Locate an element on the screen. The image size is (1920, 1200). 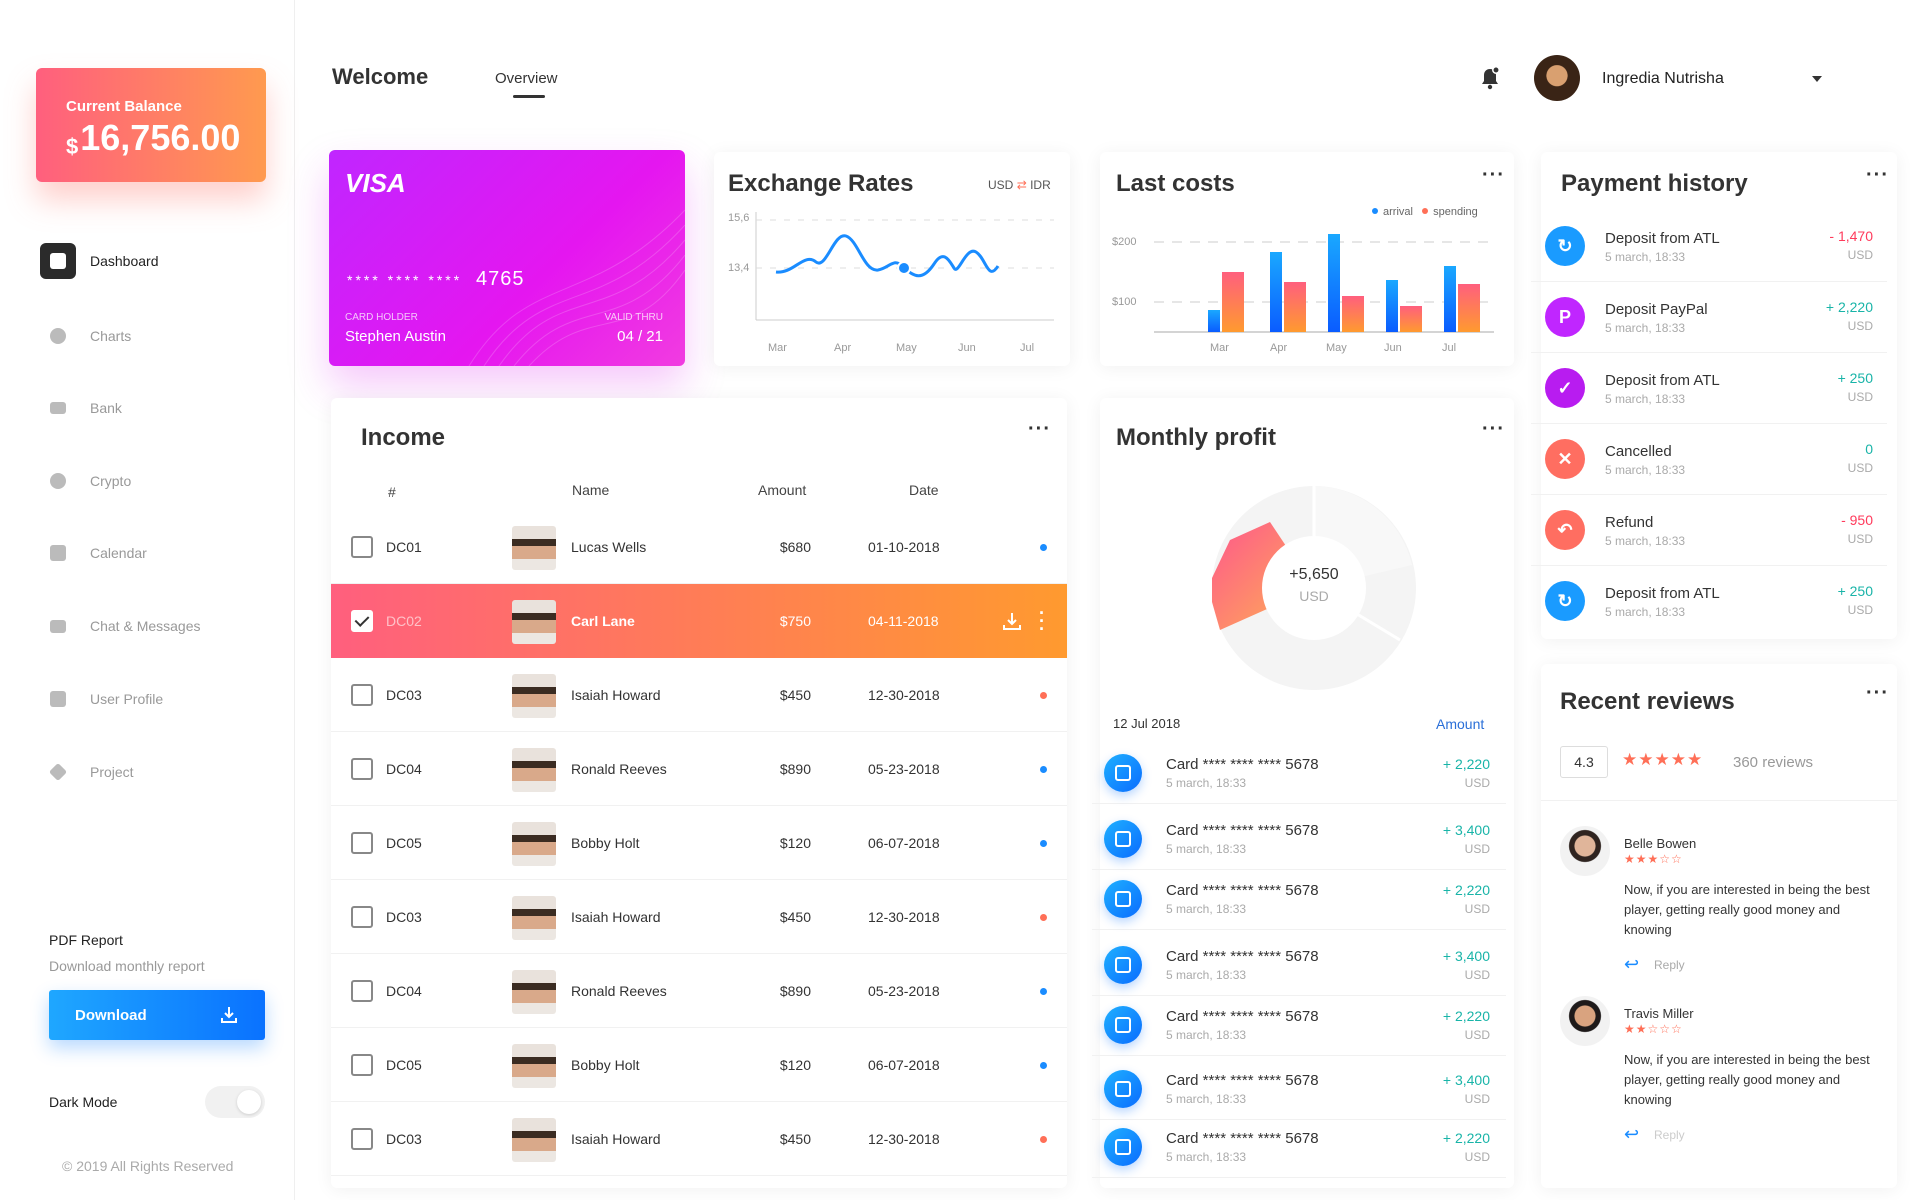
nav-label: Crypto is located at coordinates (111, 481).